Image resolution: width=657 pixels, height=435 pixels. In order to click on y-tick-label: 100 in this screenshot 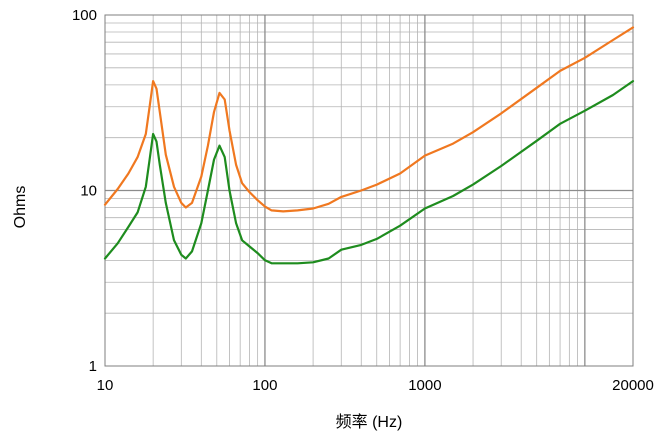, I will do `click(84, 15)`.